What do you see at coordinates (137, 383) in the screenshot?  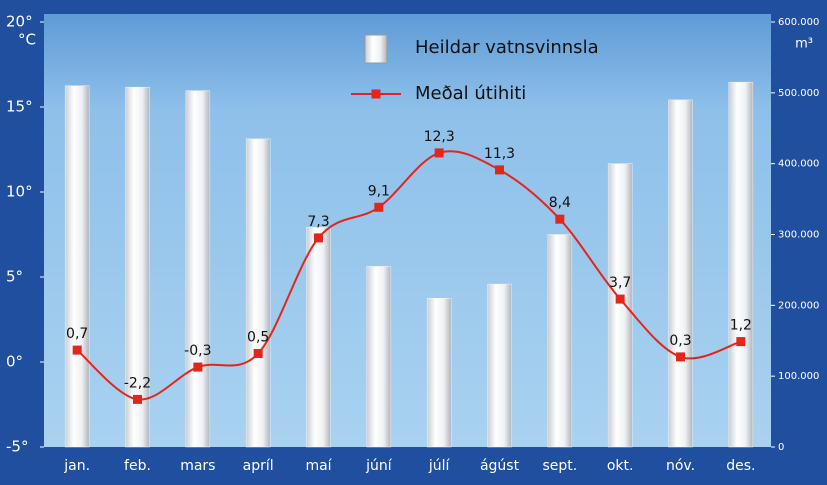 I see `data-label: -2,2` at bounding box center [137, 383].